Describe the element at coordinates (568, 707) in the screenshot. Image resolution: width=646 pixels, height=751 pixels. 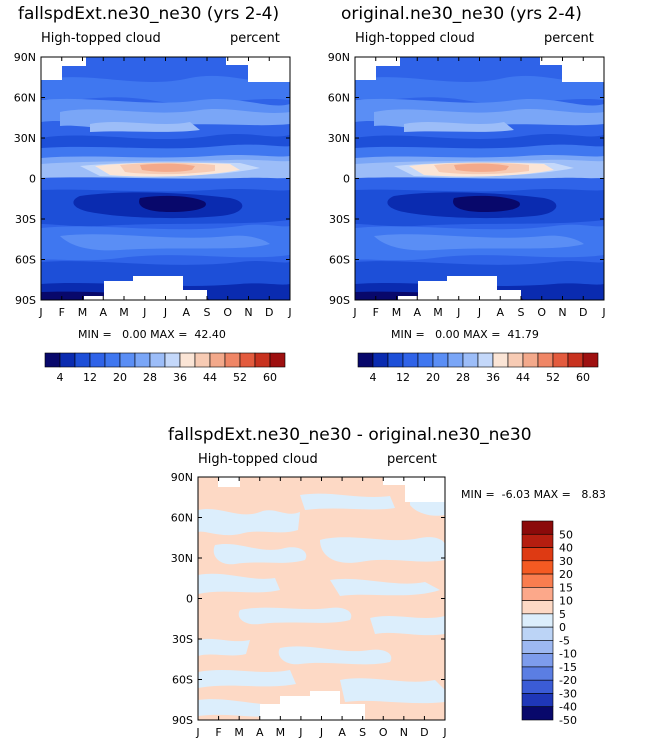
I see `diff-colorbar-label: -40` at that location.